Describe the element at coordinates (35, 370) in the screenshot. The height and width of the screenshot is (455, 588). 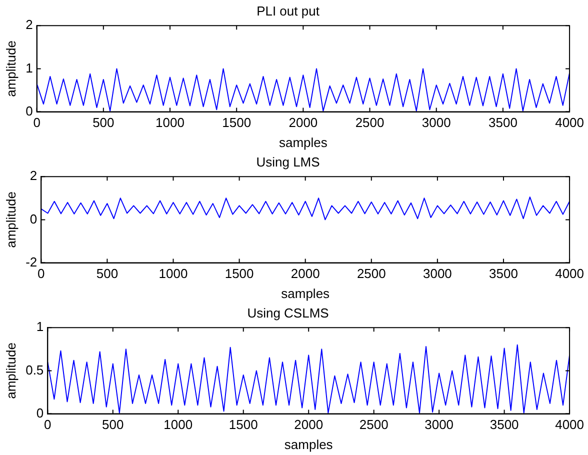
I see `y-tick-label: 0.5` at that location.